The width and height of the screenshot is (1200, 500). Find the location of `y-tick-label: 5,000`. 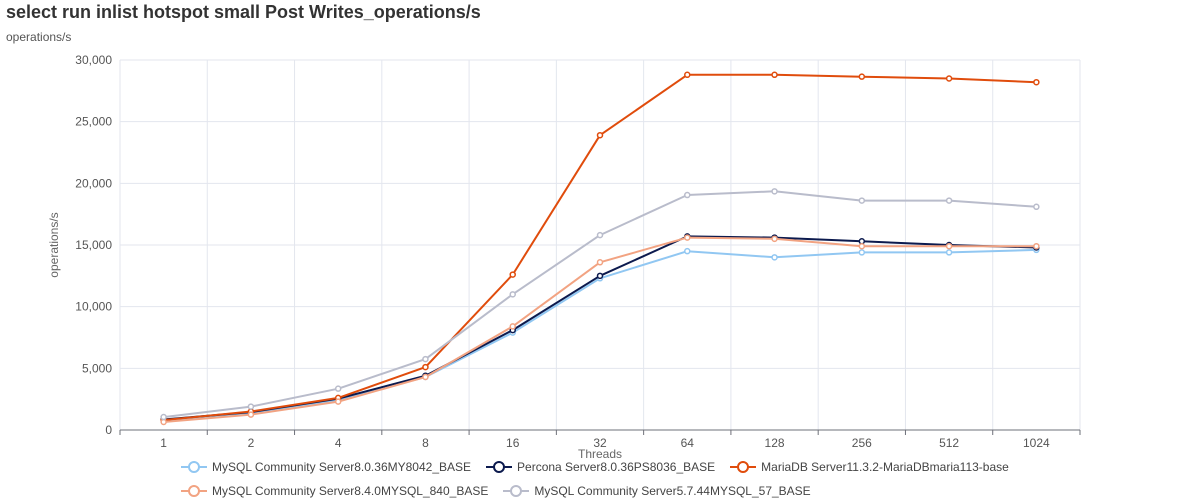

y-tick-label: 5,000 is located at coordinates (97, 368).